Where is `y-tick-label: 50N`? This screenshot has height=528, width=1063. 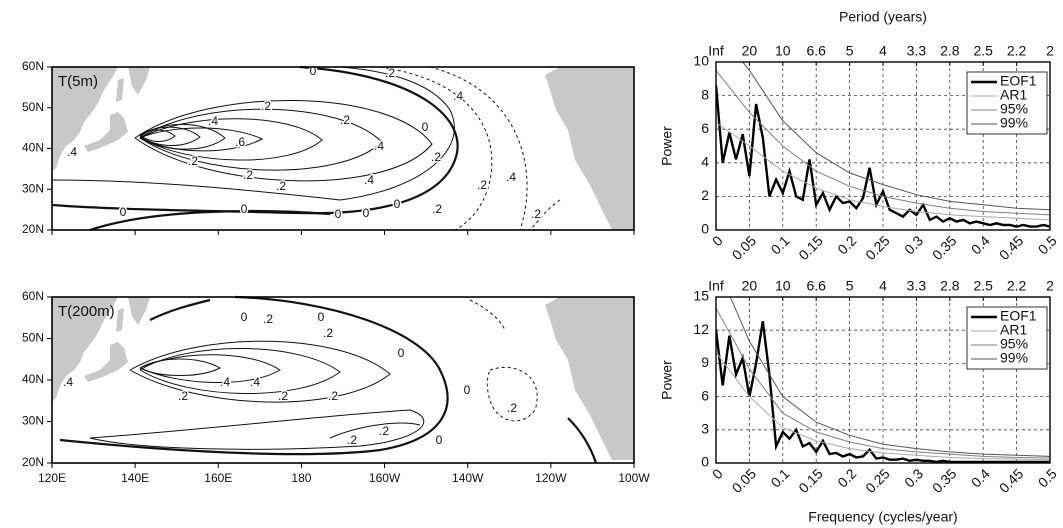 y-tick-label: 50N is located at coordinates (33, 338).